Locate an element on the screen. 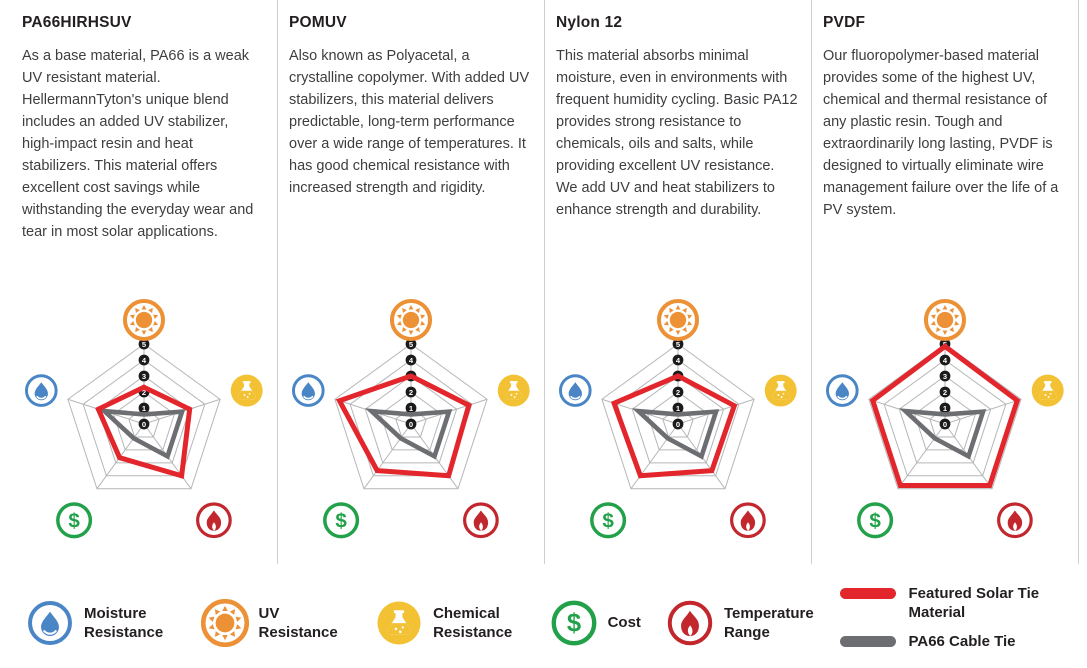 The image size is (1087, 668). radar-chart-pomuv: 0 1 2 3 4 5 $ is located at coordinates (411, 414).